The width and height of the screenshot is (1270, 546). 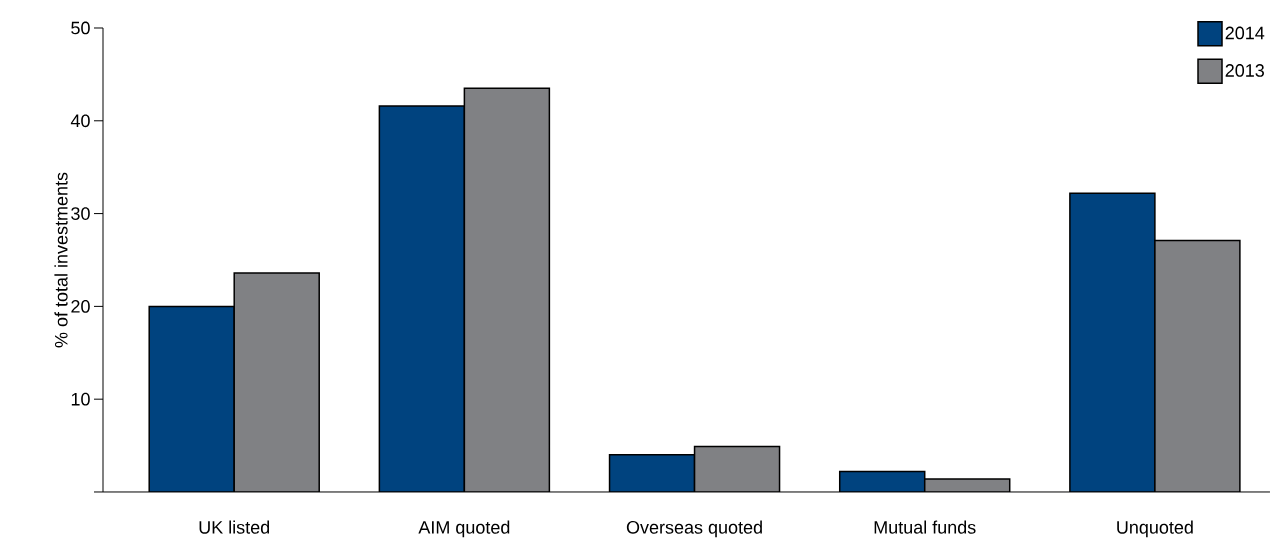 What do you see at coordinates (234, 527) in the screenshot?
I see `x-tick-label: UK listed` at bounding box center [234, 527].